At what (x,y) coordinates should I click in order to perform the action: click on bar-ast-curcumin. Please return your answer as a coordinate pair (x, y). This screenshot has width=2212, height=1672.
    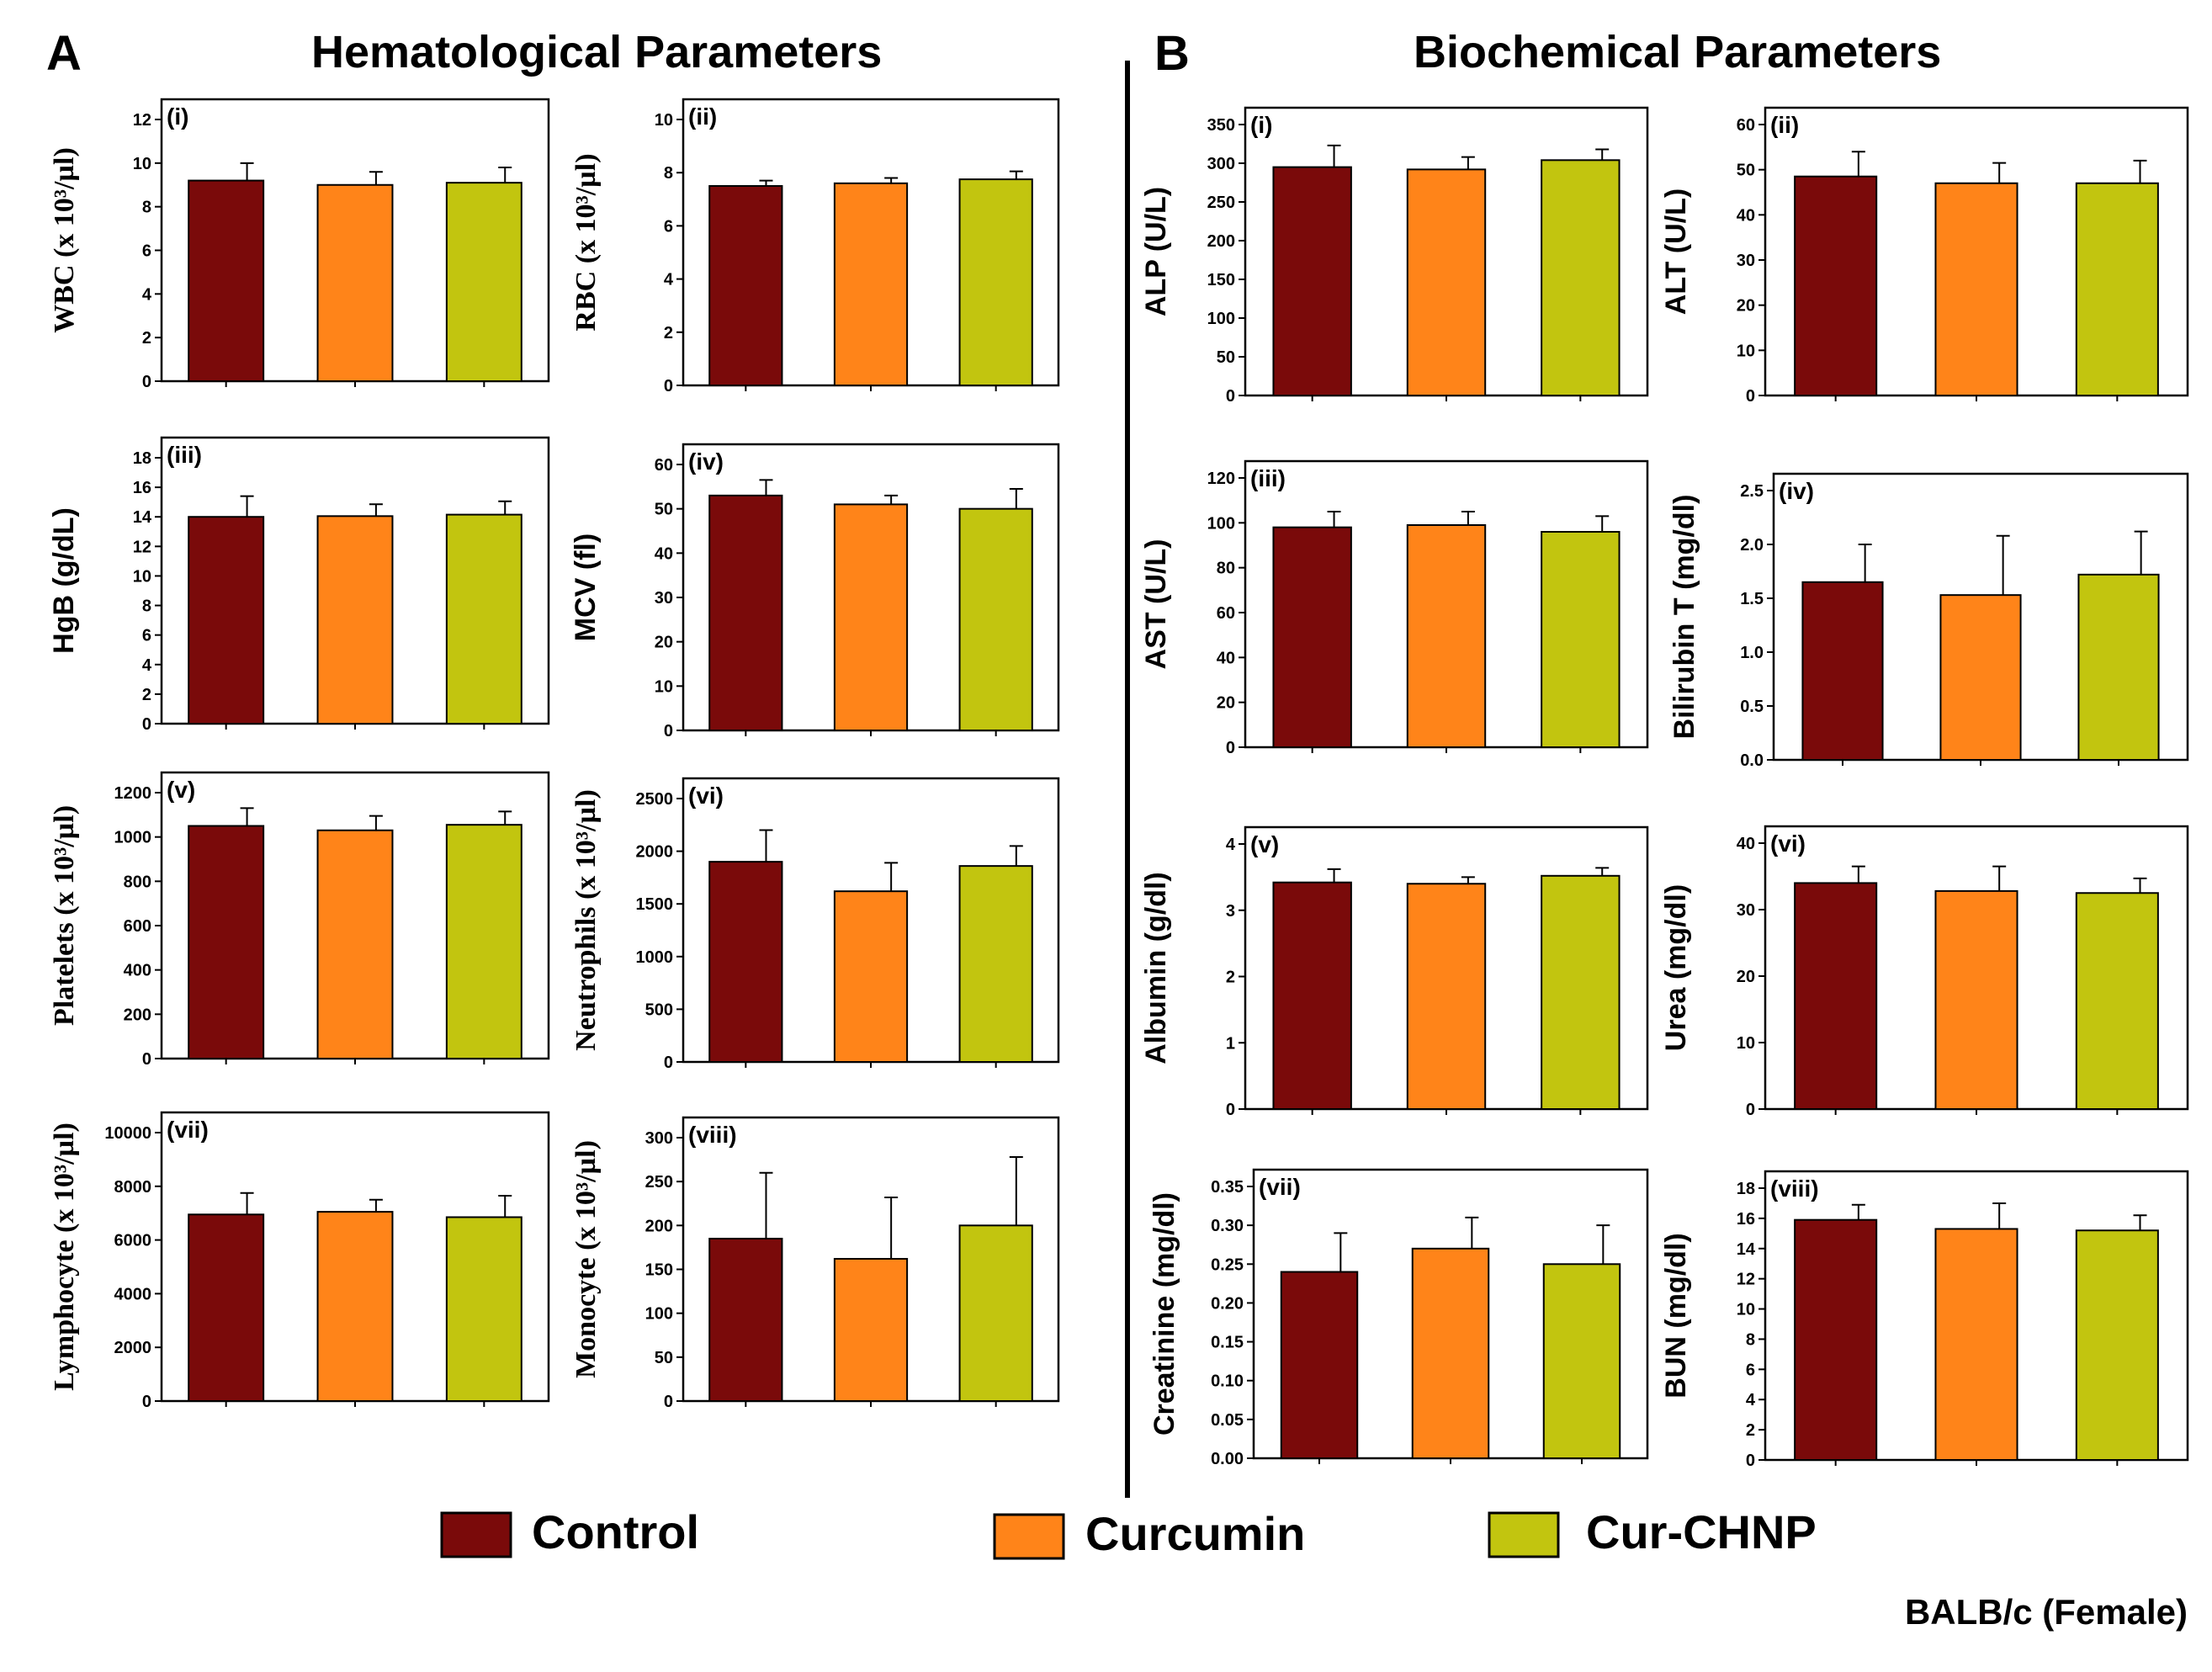
    Looking at the image, I should click on (1446, 636).